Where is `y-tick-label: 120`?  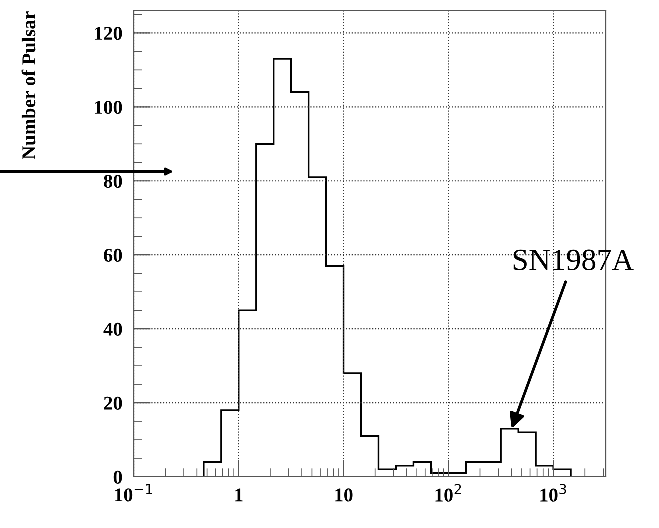
y-tick-label: 120 is located at coordinates (108, 33).